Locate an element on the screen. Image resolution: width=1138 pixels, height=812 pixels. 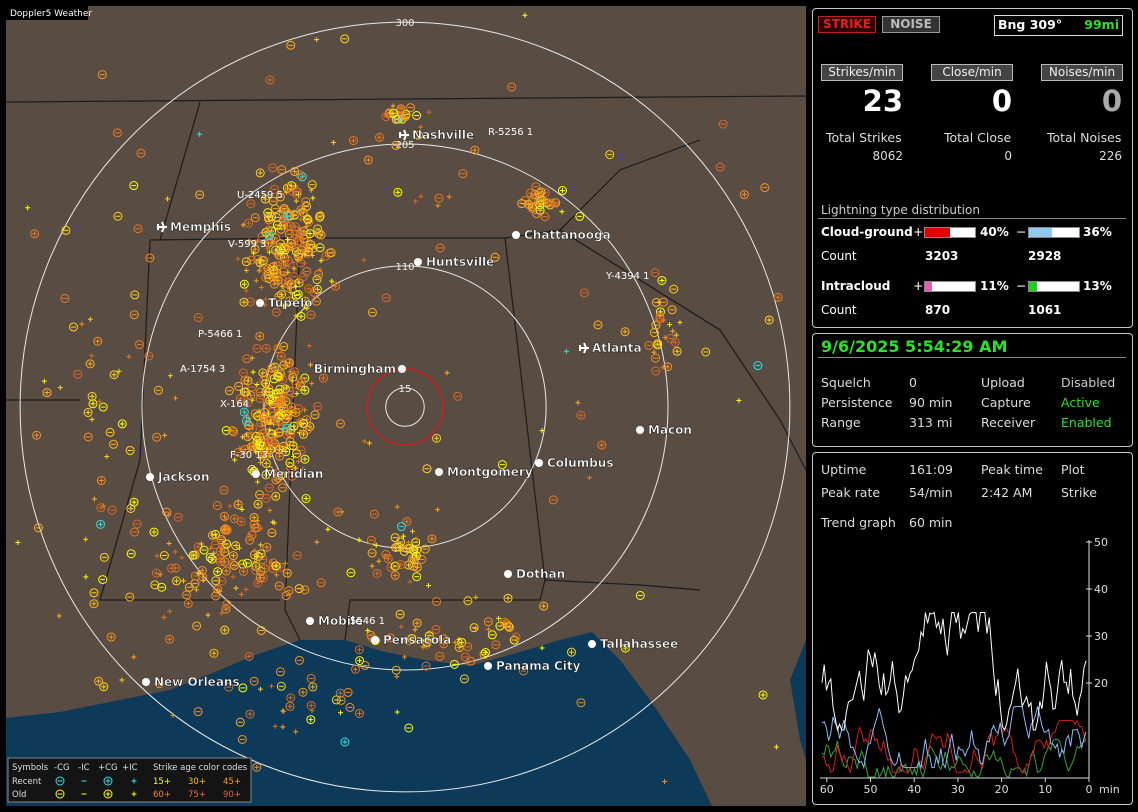
noise-toggle: NOISE is located at coordinates (911, 24).